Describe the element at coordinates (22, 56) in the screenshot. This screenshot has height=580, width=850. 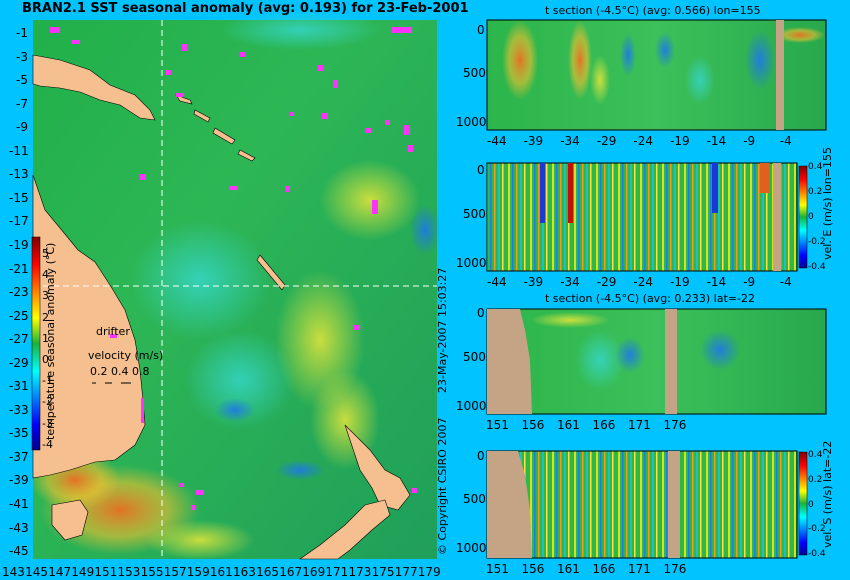
I see `lat-tick-label: -3` at that location.